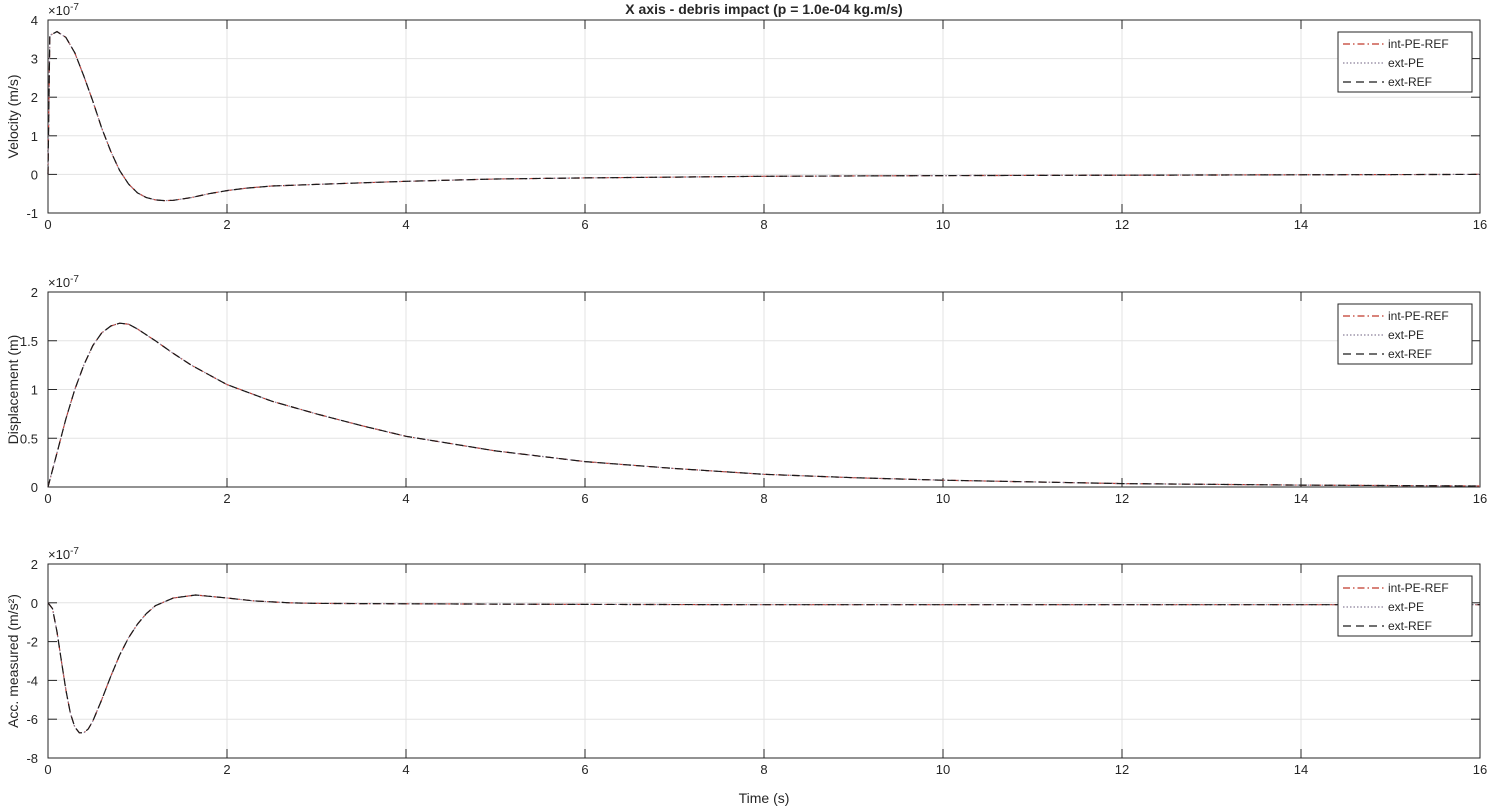 This screenshot has width=1489, height=812. What do you see at coordinates (32, 680) in the screenshot?
I see `y-tick-label: -4` at bounding box center [32, 680].